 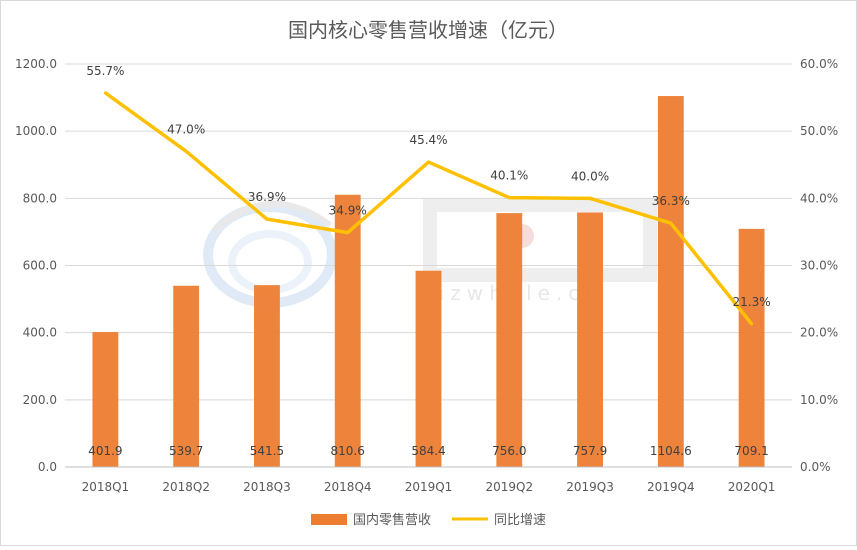 I want to click on left-tick-label: 1000.0, so click(x=36, y=131).